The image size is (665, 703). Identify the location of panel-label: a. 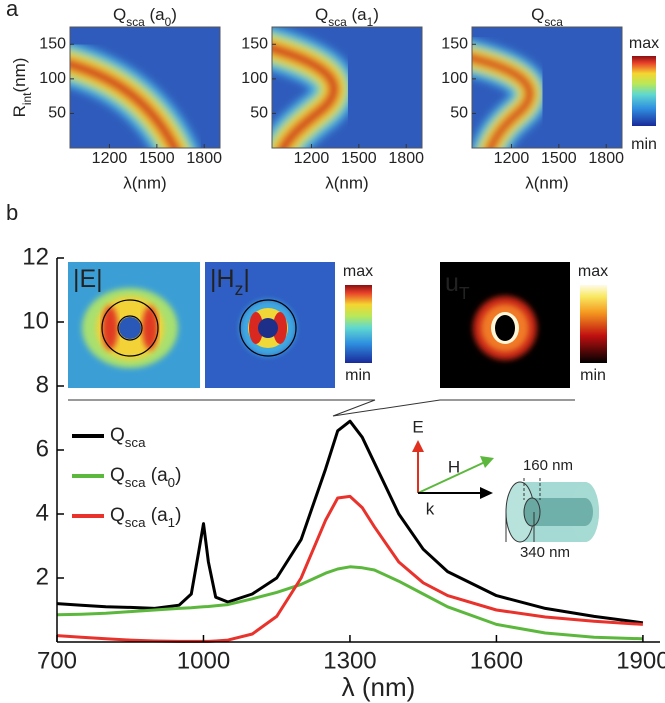
(12, 10).